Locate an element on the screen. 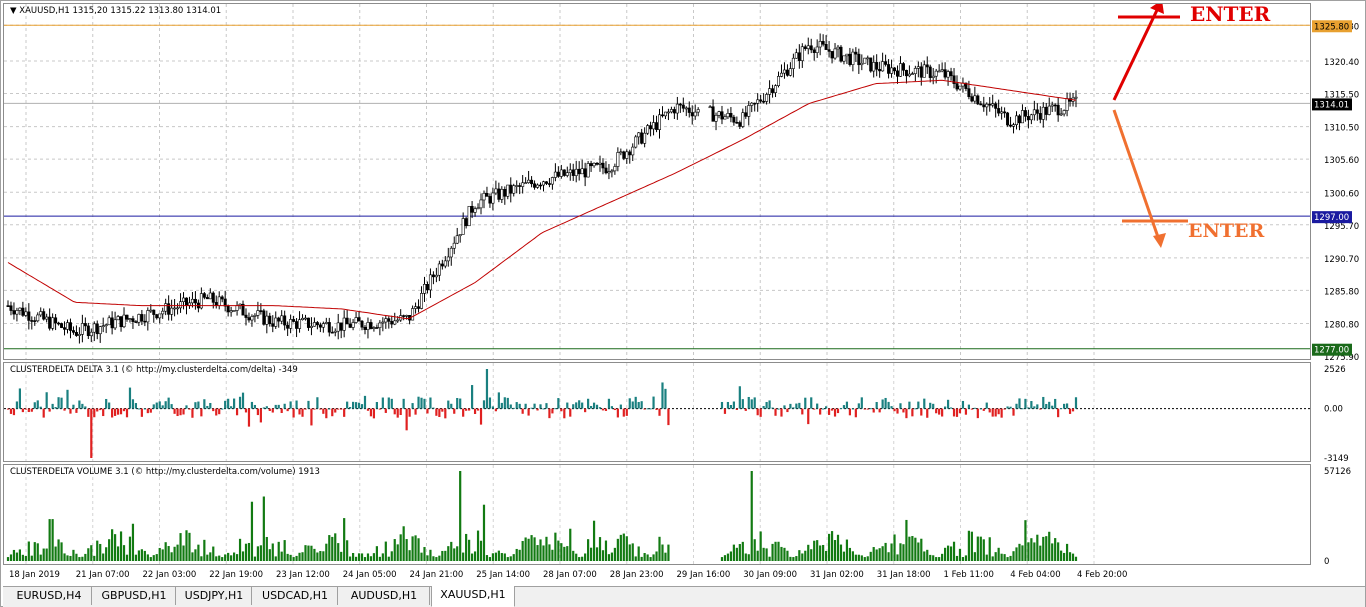 This screenshot has height=607, width=1366. tab-usdjpy-h1: USDJPY,H1 is located at coordinates (214, 596).